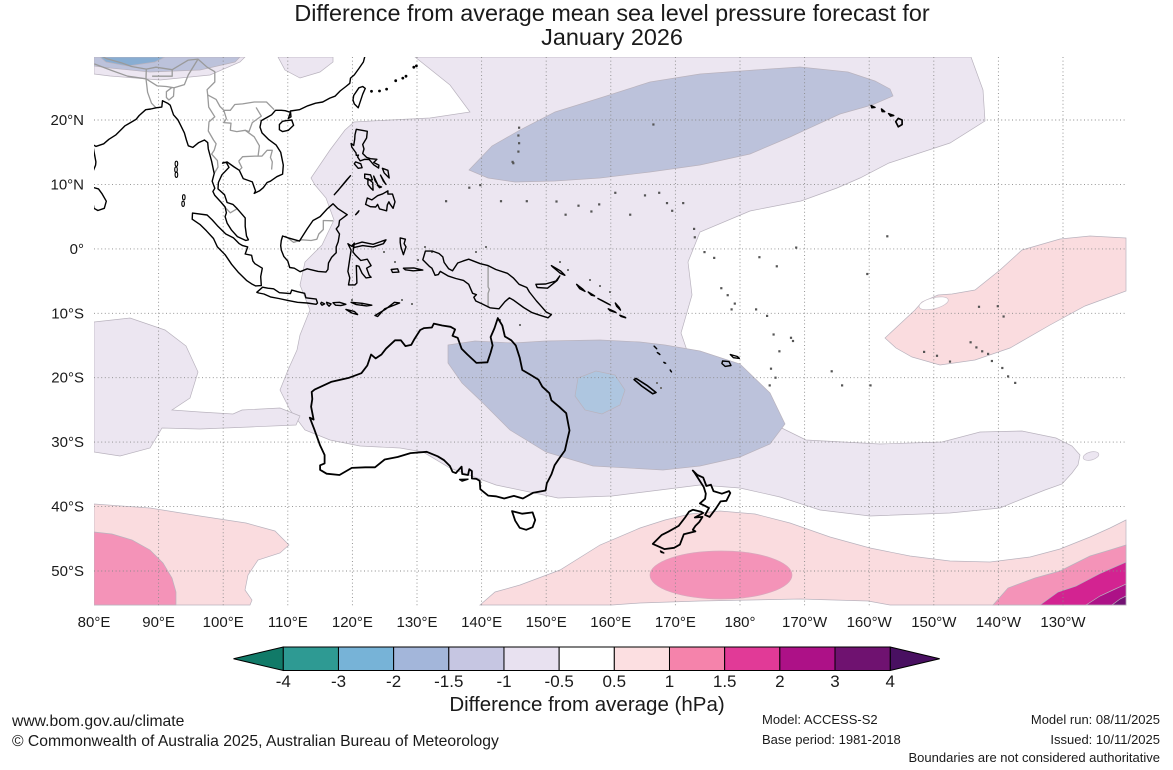 This screenshot has height=770, width=1173. What do you see at coordinates (1063, 622) in the screenshot?
I see `svg-text: 130°W` at bounding box center [1063, 622].